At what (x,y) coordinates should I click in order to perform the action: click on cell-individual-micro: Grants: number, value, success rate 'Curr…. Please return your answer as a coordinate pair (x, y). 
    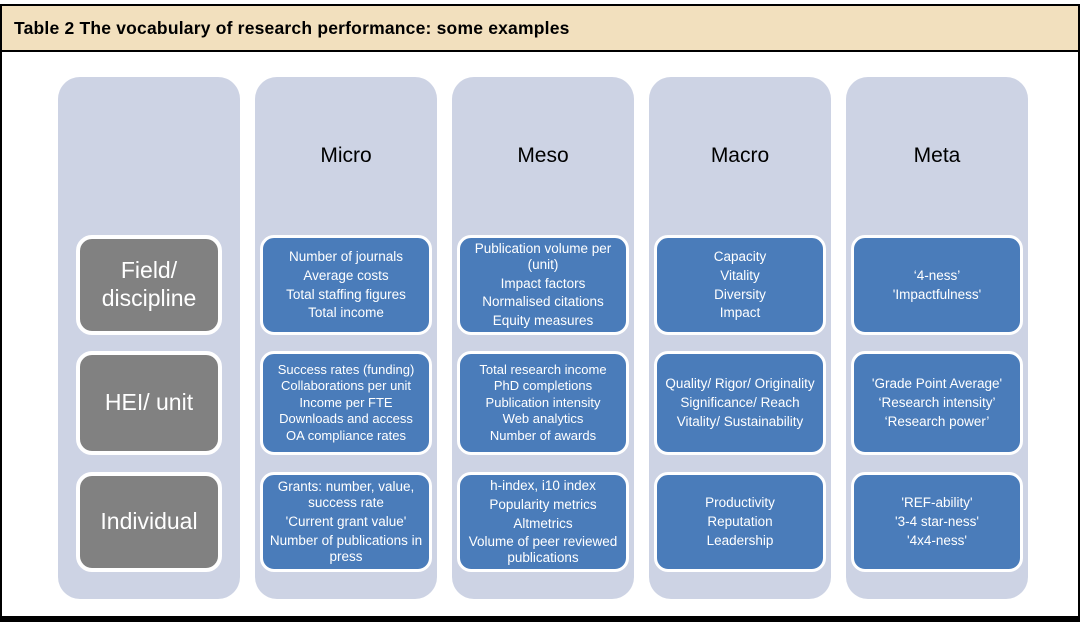
    Looking at the image, I should click on (346, 522).